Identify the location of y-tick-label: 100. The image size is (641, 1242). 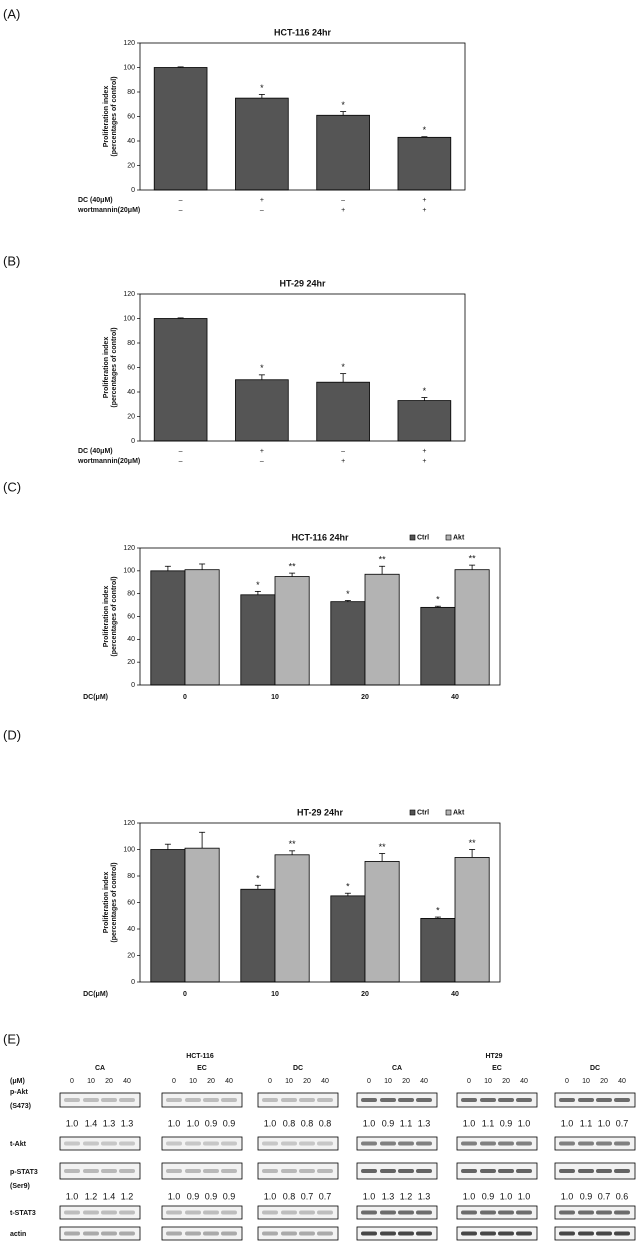
(129, 571).